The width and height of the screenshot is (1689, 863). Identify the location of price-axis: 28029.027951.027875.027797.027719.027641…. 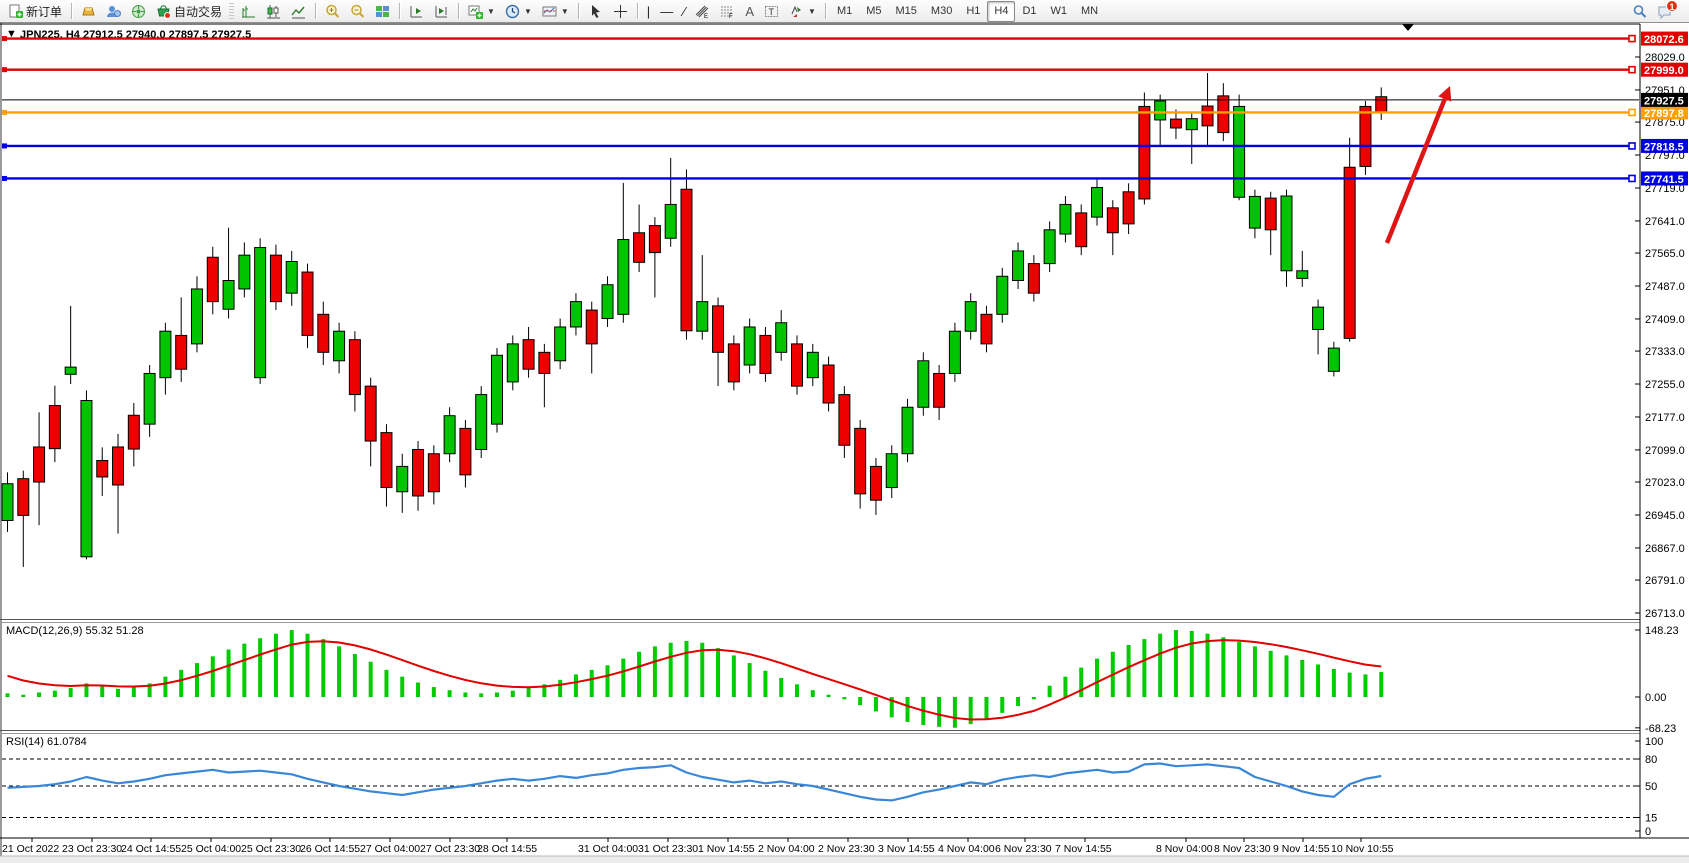
(1662, 443).